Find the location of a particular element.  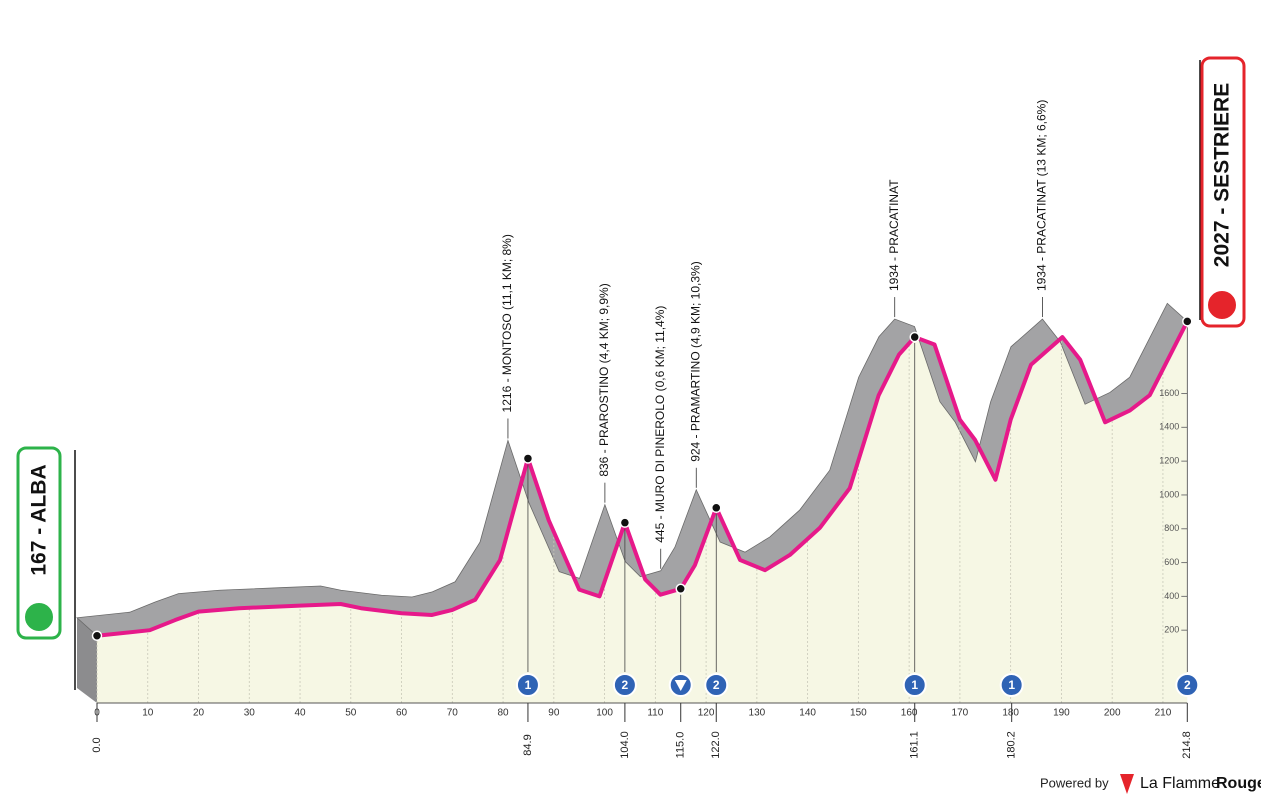

finish-box is located at coordinates (1223, 192).